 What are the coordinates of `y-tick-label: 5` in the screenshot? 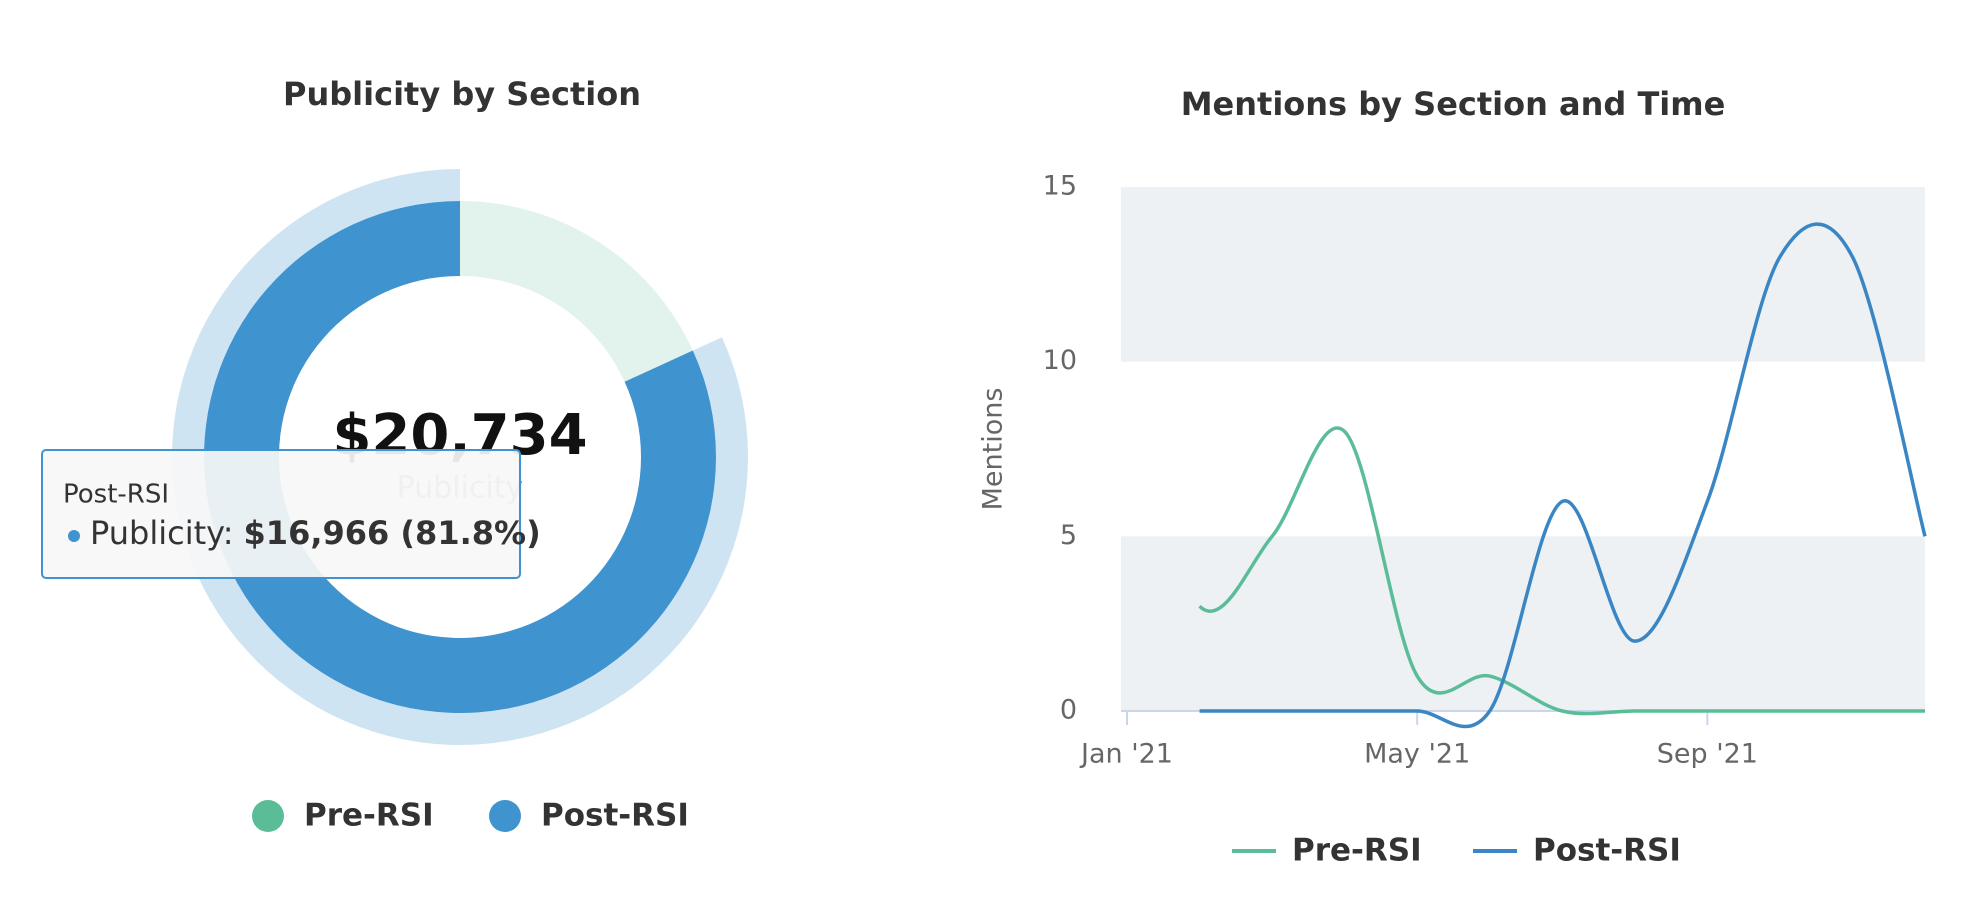 It's located at (1068, 535).